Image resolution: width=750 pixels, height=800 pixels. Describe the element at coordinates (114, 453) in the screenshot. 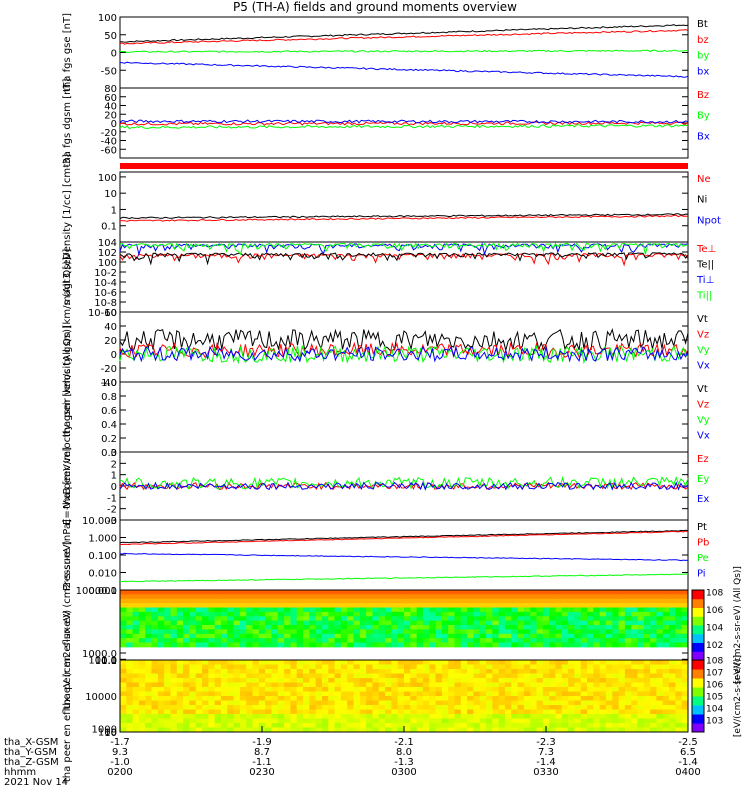

I see `y-tick-label: 3` at that location.